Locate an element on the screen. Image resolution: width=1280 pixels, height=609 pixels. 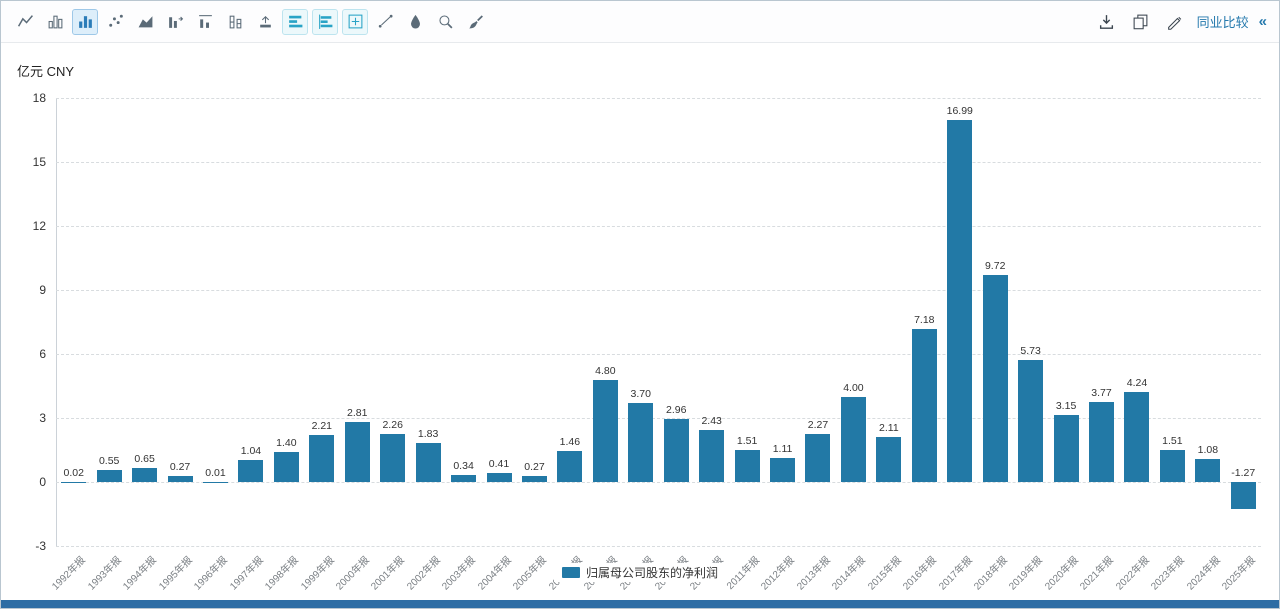
column-chart-filled-icon is located at coordinates (85, 21).